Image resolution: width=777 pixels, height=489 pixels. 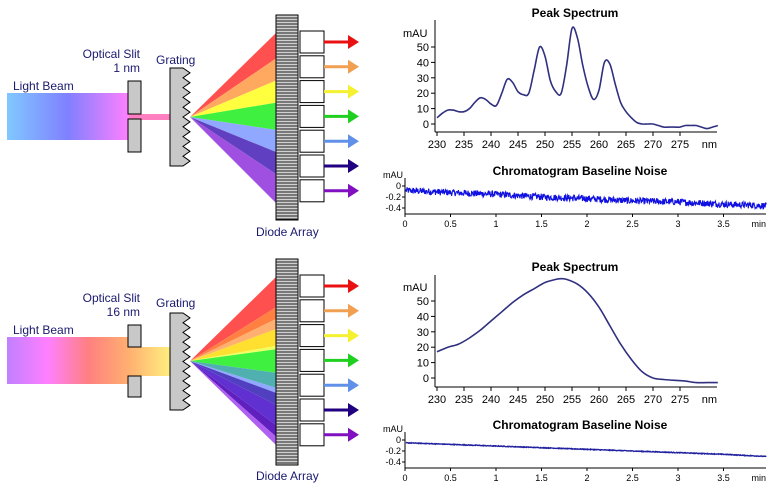 What do you see at coordinates (393, 451) in the screenshot?
I see `y-tick-label: -0.2` at bounding box center [393, 451].